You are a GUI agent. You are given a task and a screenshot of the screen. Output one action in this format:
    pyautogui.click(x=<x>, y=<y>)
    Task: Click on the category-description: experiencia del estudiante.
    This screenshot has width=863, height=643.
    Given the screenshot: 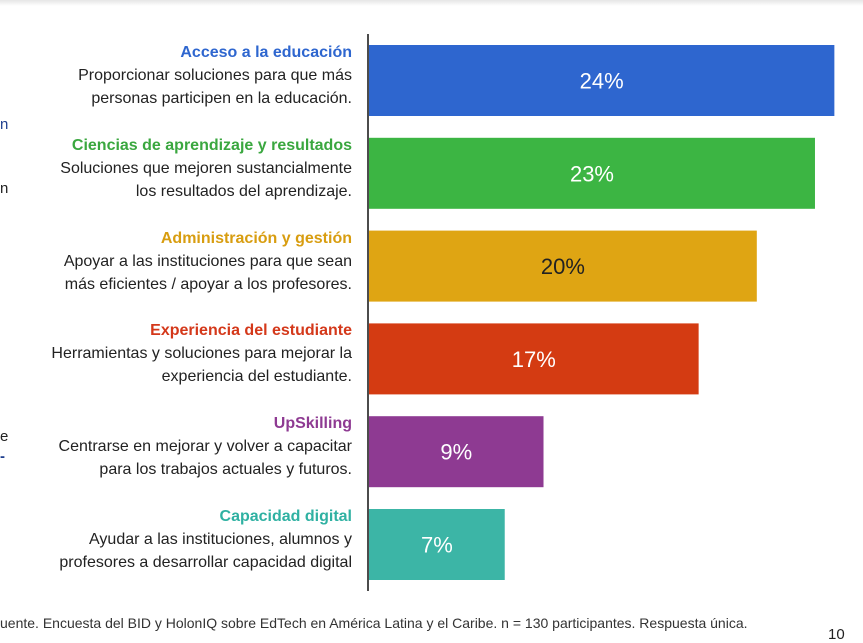 What is the action you would take?
    pyautogui.click(x=256, y=377)
    